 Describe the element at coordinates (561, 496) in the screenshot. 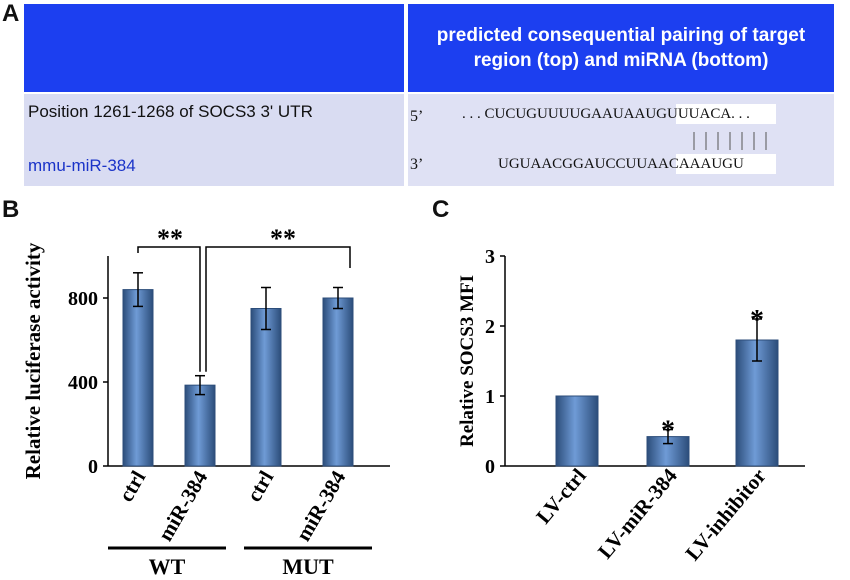

I see `c-category-label: LV-ctrl` at that location.